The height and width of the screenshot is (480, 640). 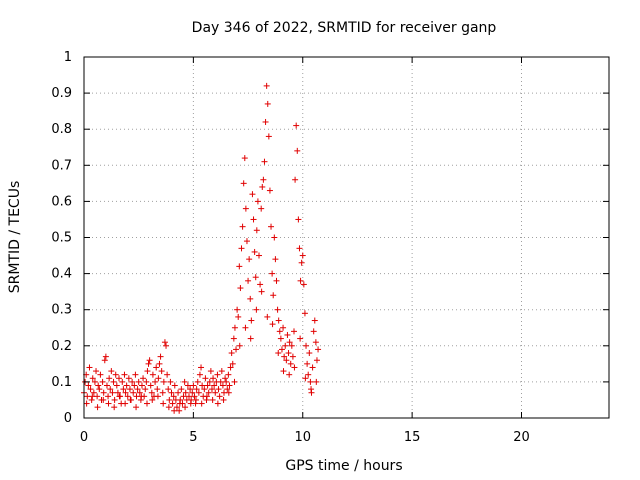 What do you see at coordinates (61, 93) in the screenshot?
I see `y-tick-label: 0.9` at bounding box center [61, 93].